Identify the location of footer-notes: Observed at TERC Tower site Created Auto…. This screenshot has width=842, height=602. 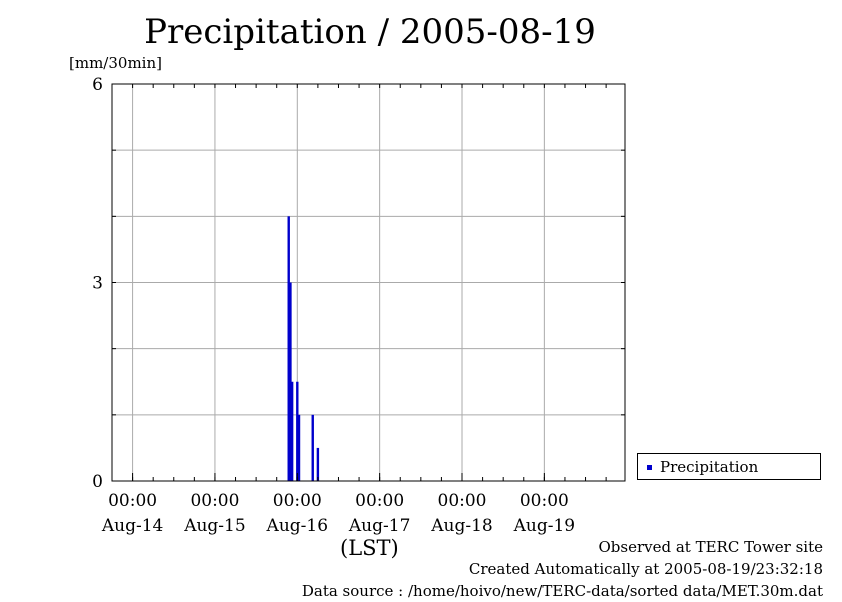
(562, 569).